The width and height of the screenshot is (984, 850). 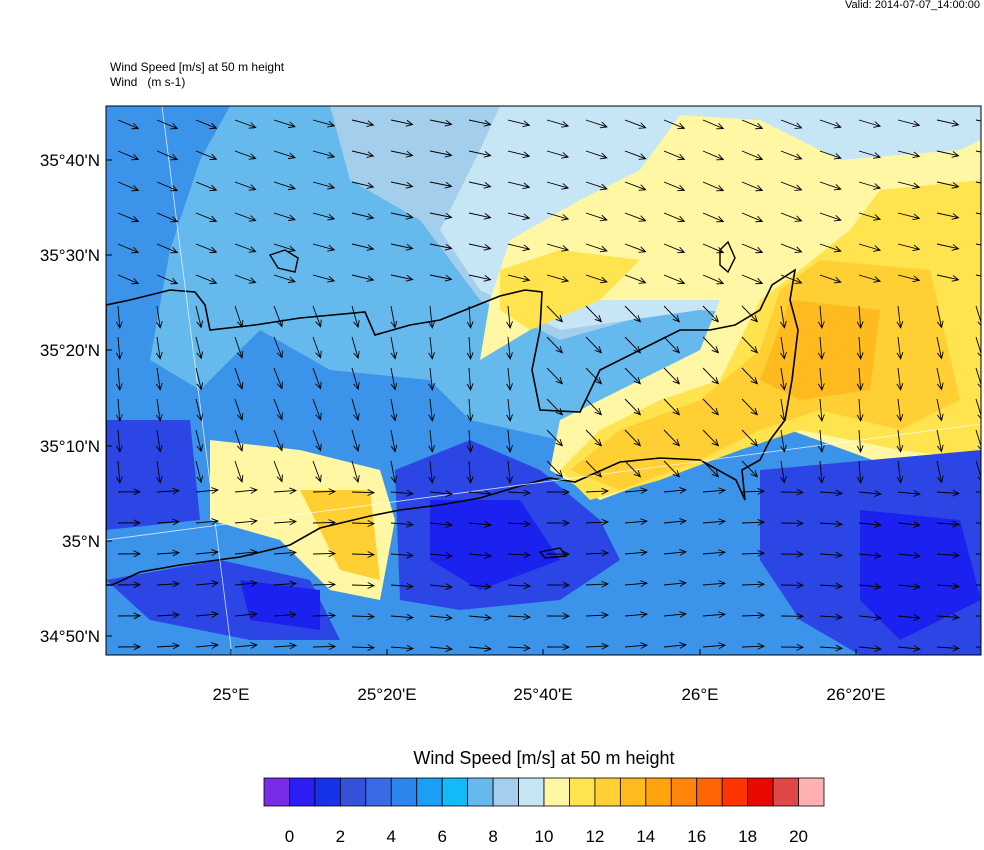 I want to click on colorbar-tick-label: 8, so click(x=492, y=836).